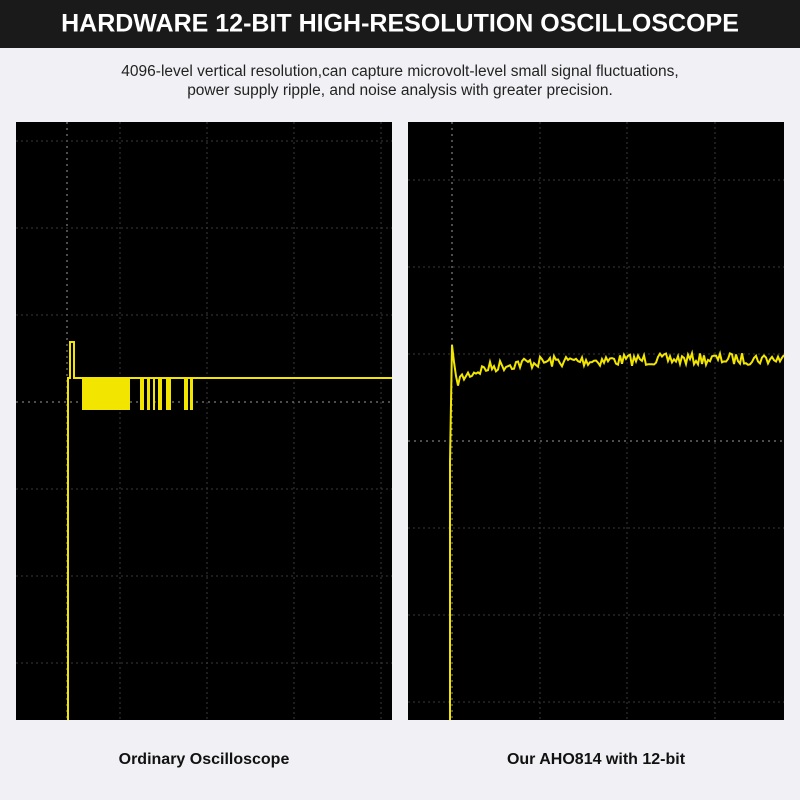  What do you see at coordinates (106, 394) in the screenshot?
I see `noise-block` at bounding box center [106, 394].